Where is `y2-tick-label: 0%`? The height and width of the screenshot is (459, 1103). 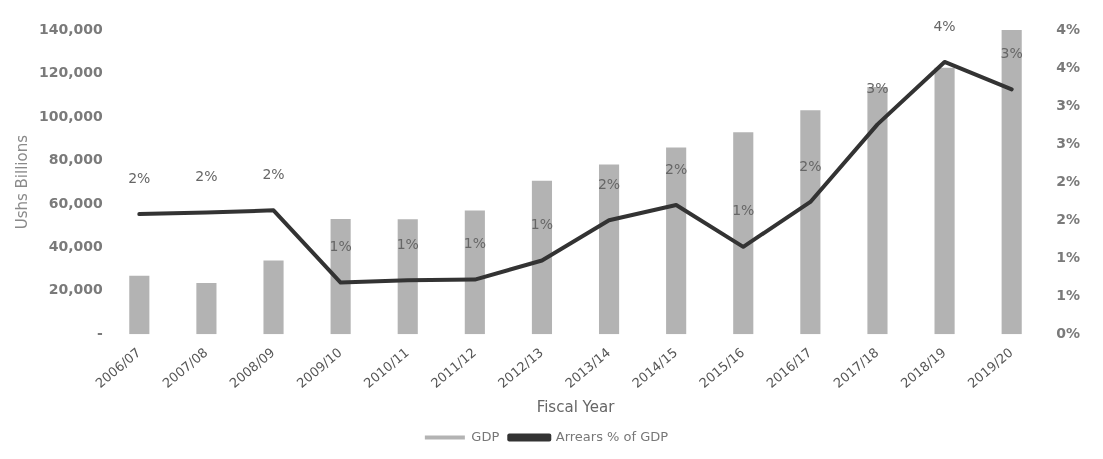
y2-tick-label: 0% is located at coordinates (1068, 332).